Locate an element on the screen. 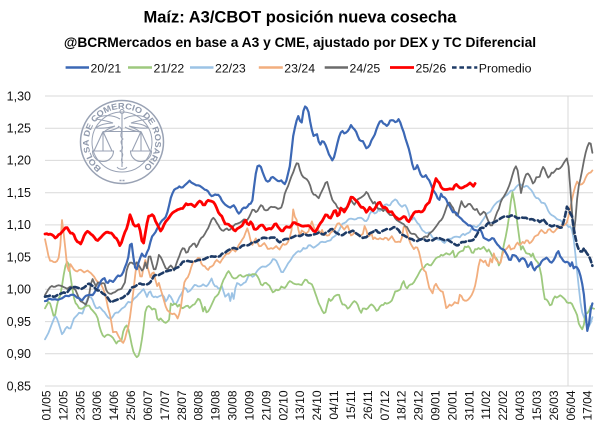 The image size is (600, 435). svg-text: 12/05 is located at coordinates (63, 405).